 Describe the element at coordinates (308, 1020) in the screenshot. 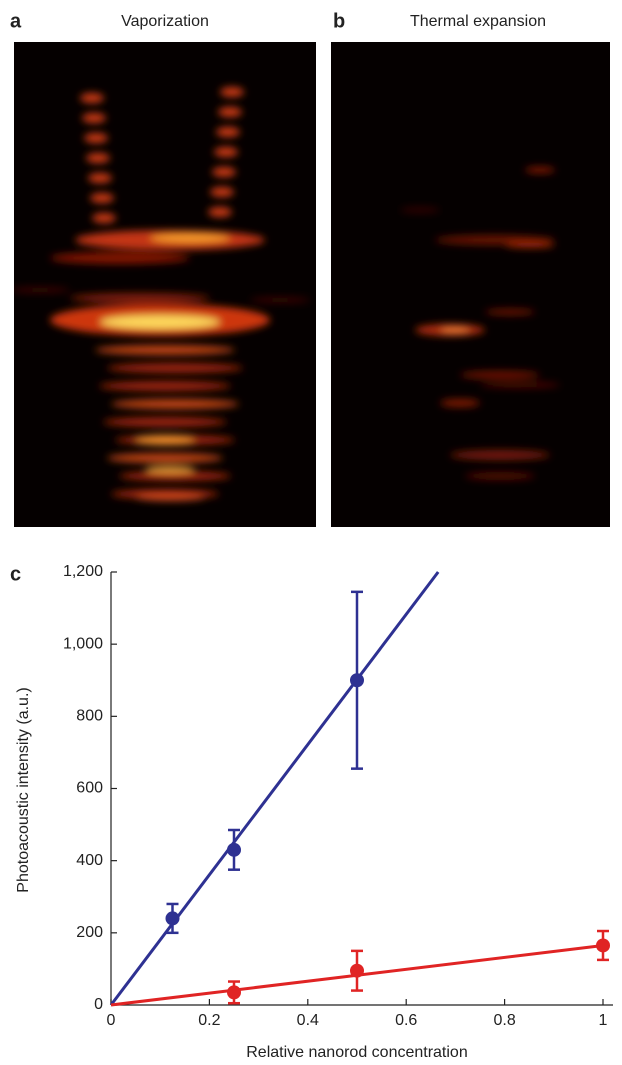

I see `x-tick-label: 0.4` at that location.